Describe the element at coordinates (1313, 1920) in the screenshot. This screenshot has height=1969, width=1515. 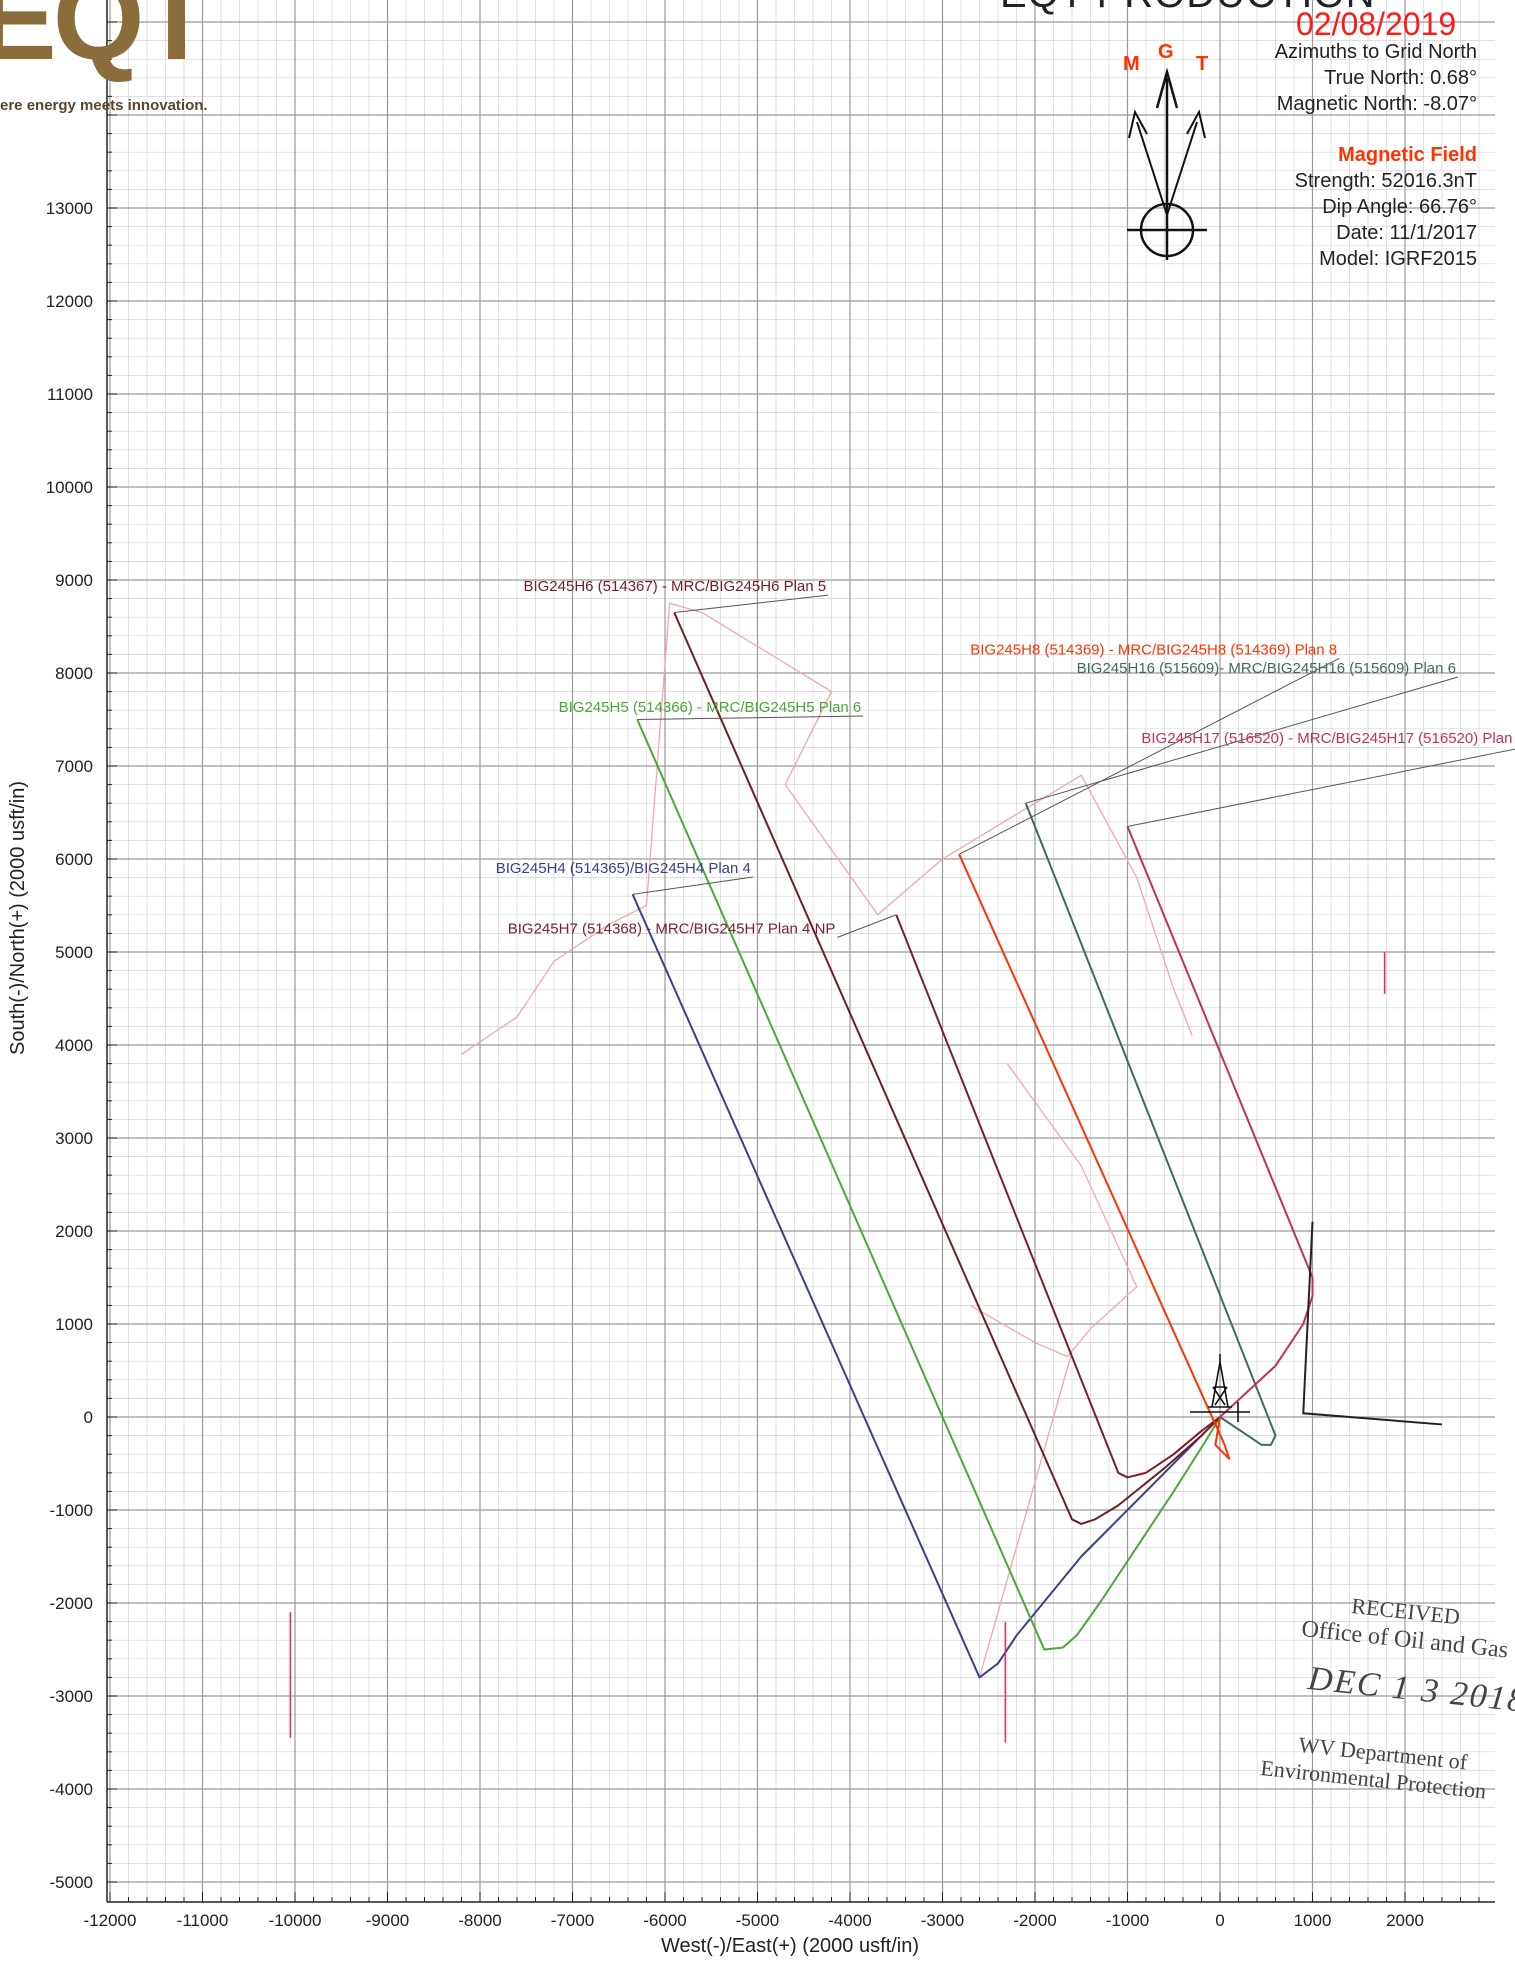
I see `x-tick-label: 1000` at that location.